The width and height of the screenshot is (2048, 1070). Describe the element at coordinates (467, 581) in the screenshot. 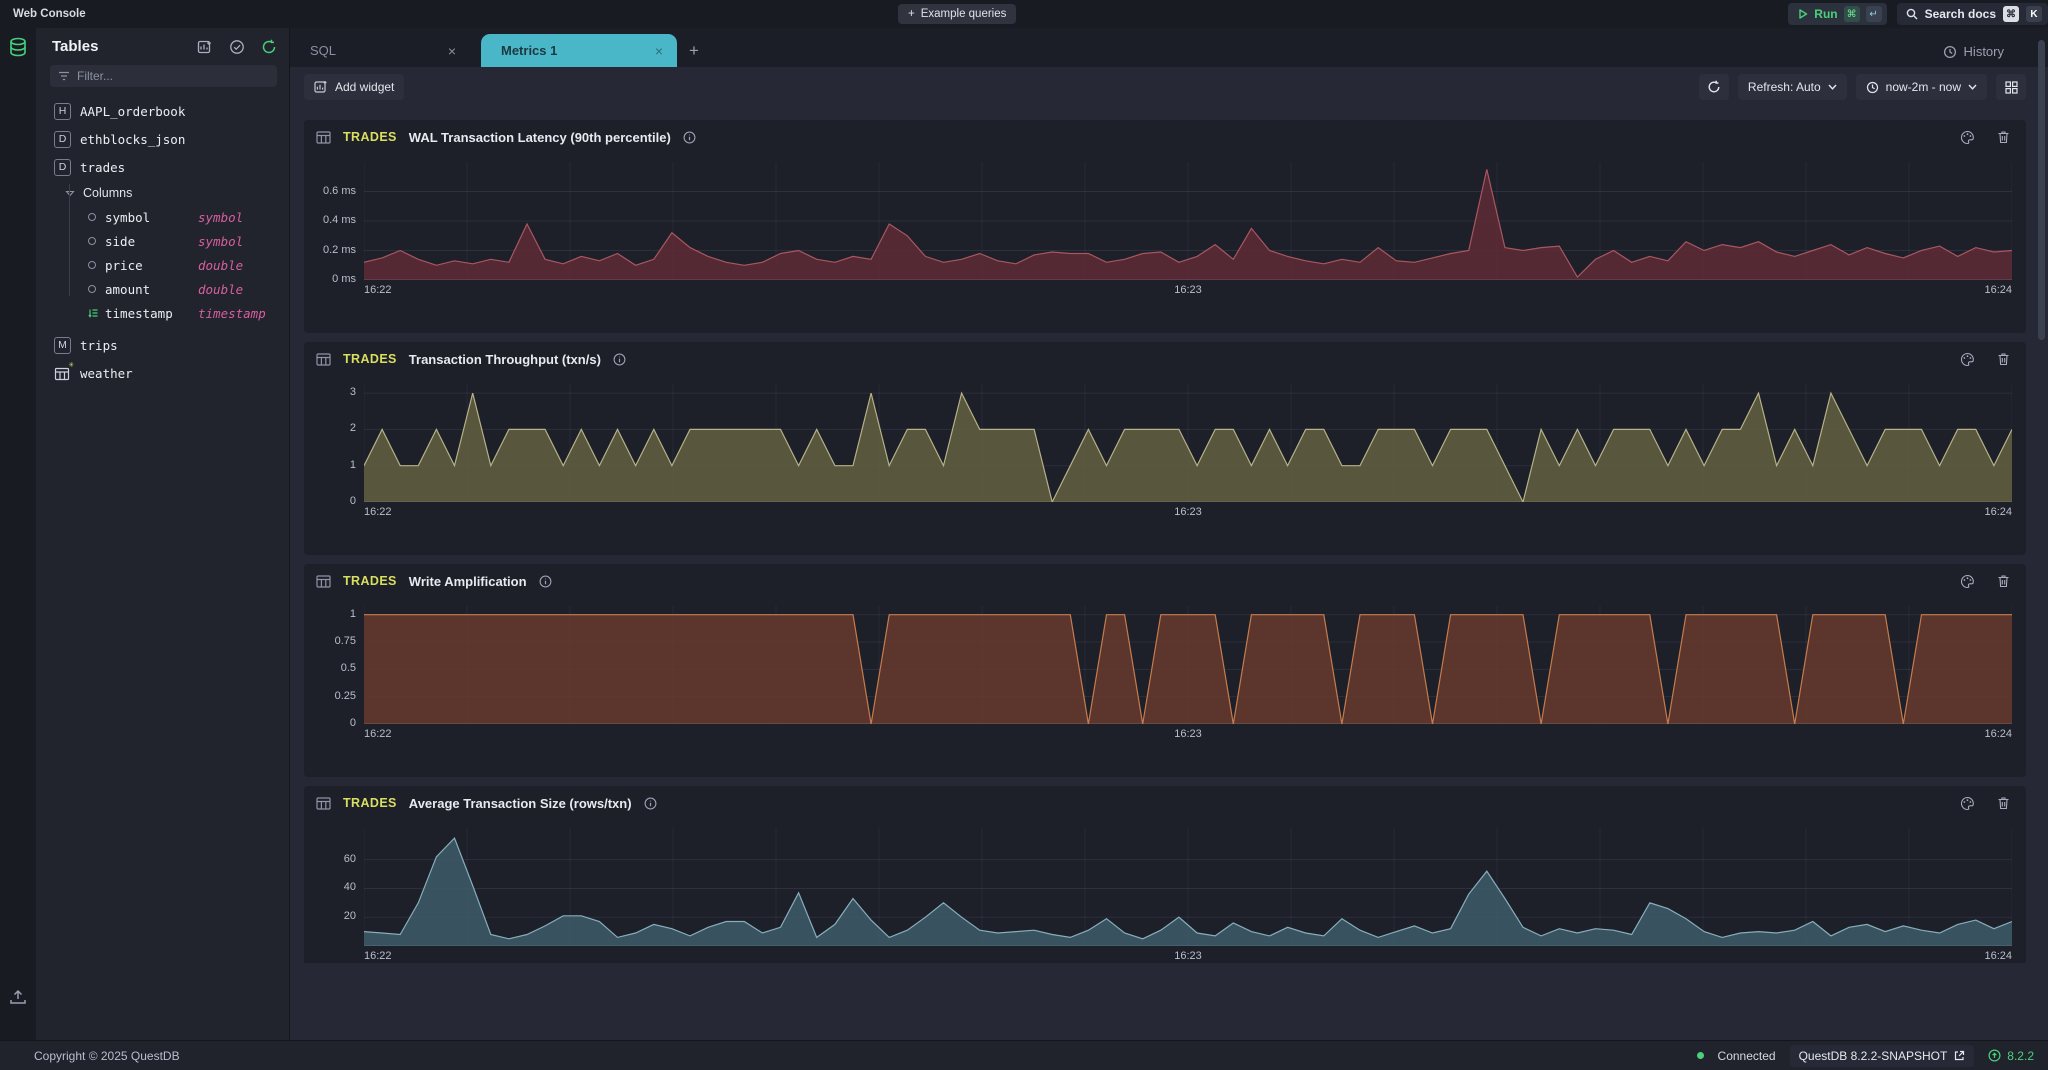

I see `widget-title: Write Amplification` at that location.